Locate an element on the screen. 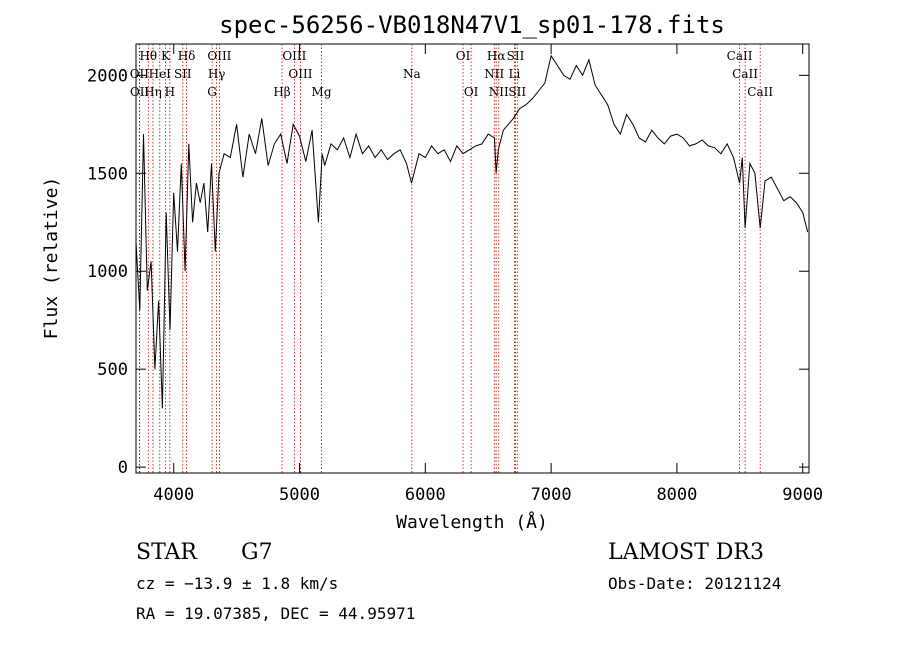 The width and height of the screenshot is (900, 649). line-label: Hα is located at coordinates (496, 56).